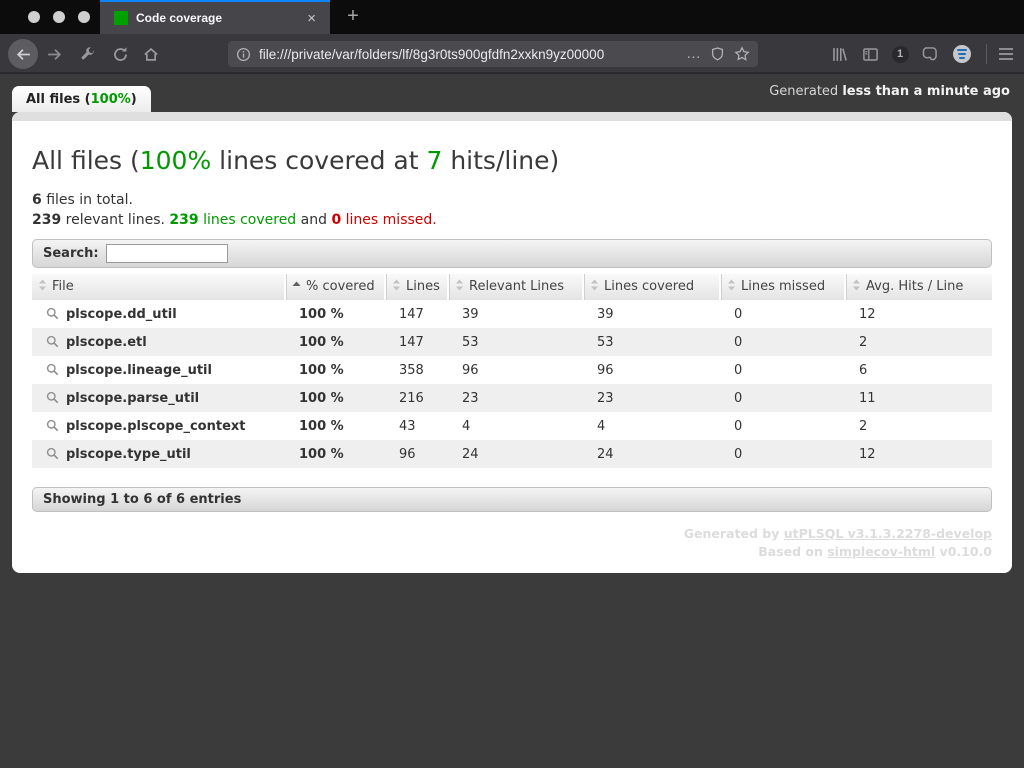 Image resolution: width=1024 pixels, height=768 pixels. What do you see at coordinates (887, 533) in the screenshot?
I see `utplsql-link: utPLSQL v3.1.3.2278-develop` at bounding box center [887, 533].